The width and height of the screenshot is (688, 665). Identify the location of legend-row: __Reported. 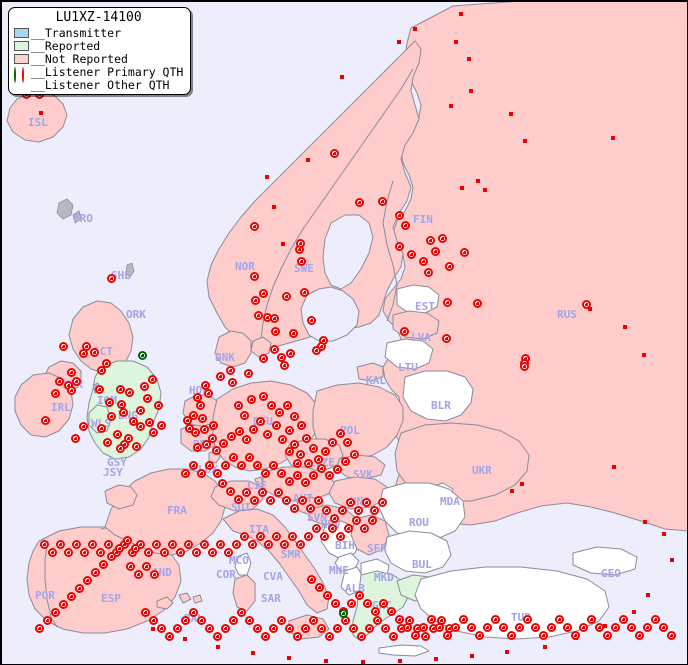
(98, 45).